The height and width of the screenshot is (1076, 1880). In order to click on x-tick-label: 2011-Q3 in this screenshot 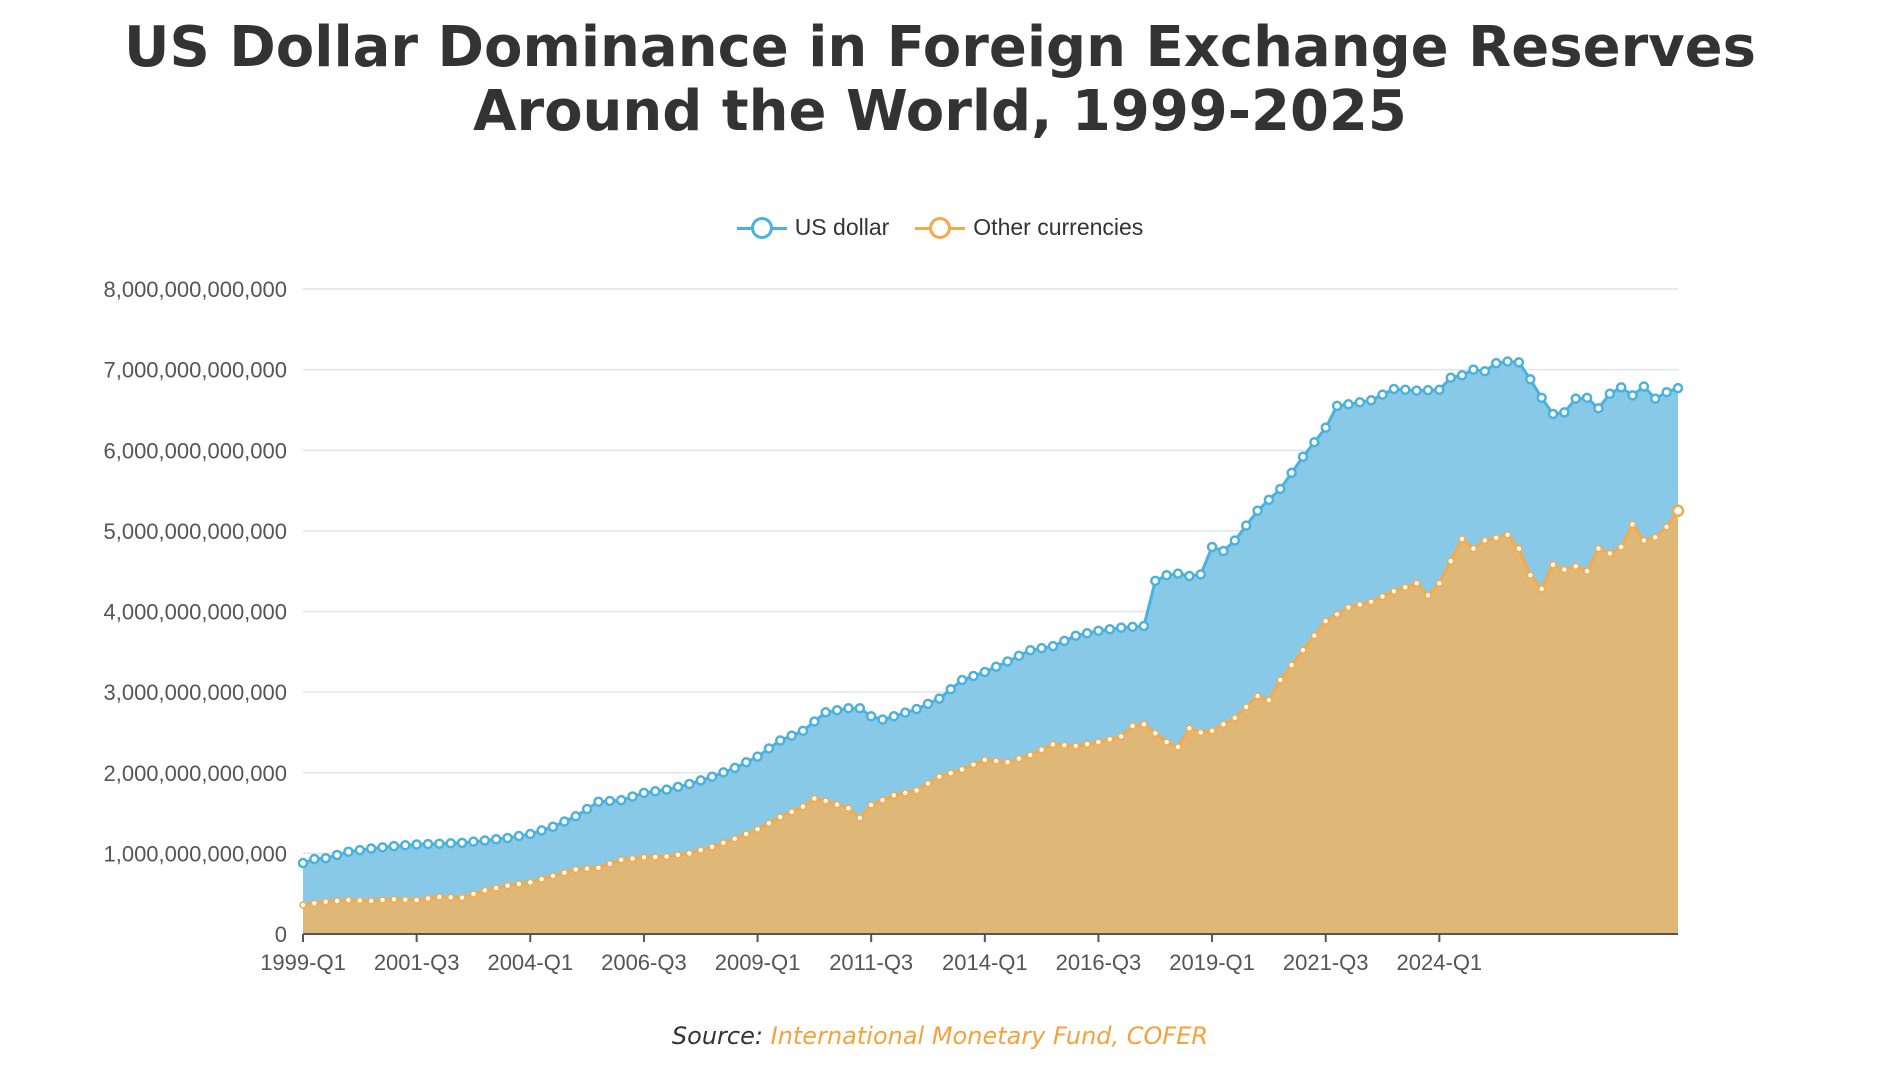, I will do `click(871, 962)`.